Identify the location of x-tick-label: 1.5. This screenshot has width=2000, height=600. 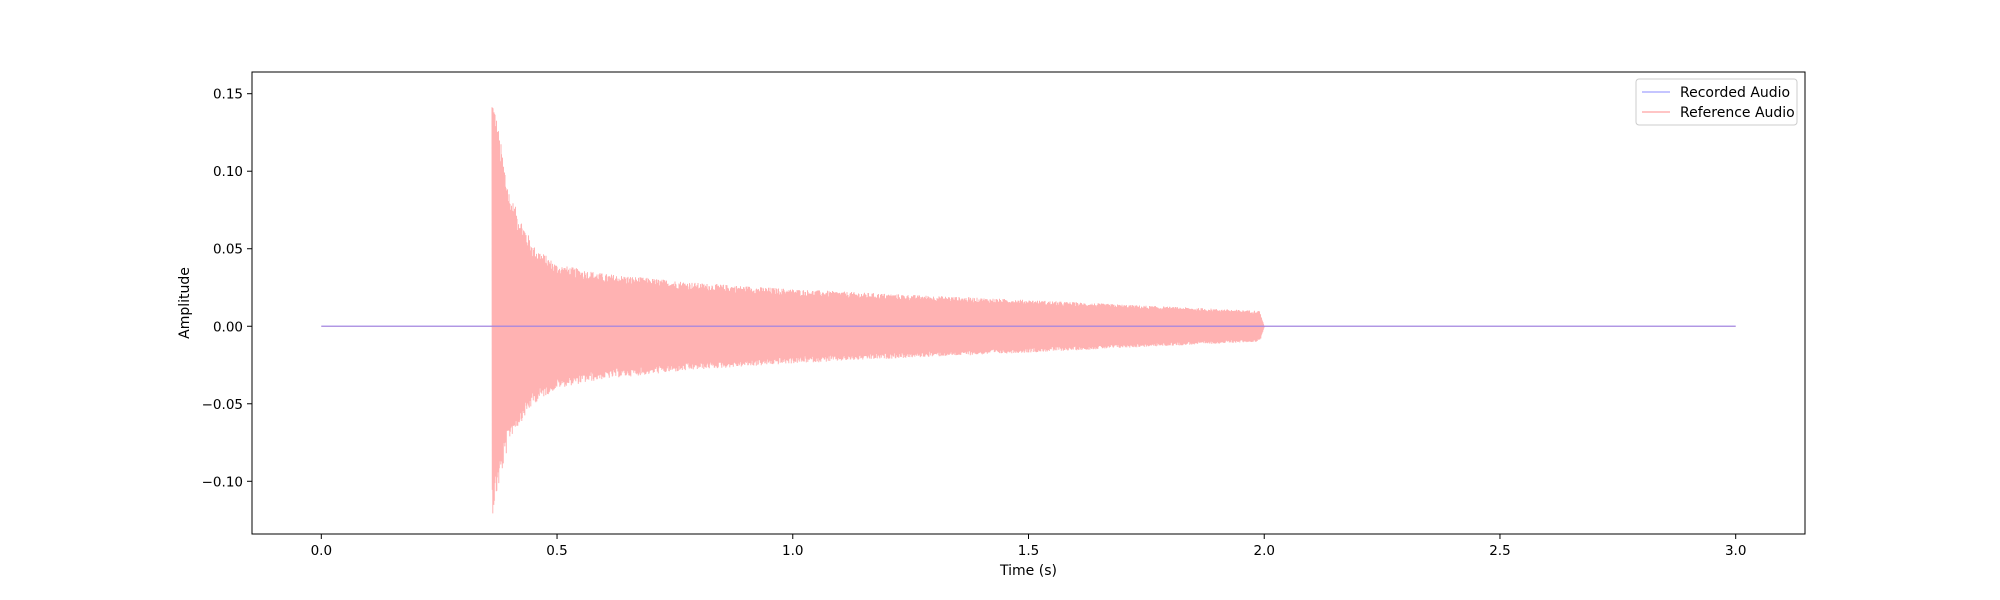
(1028, 551).